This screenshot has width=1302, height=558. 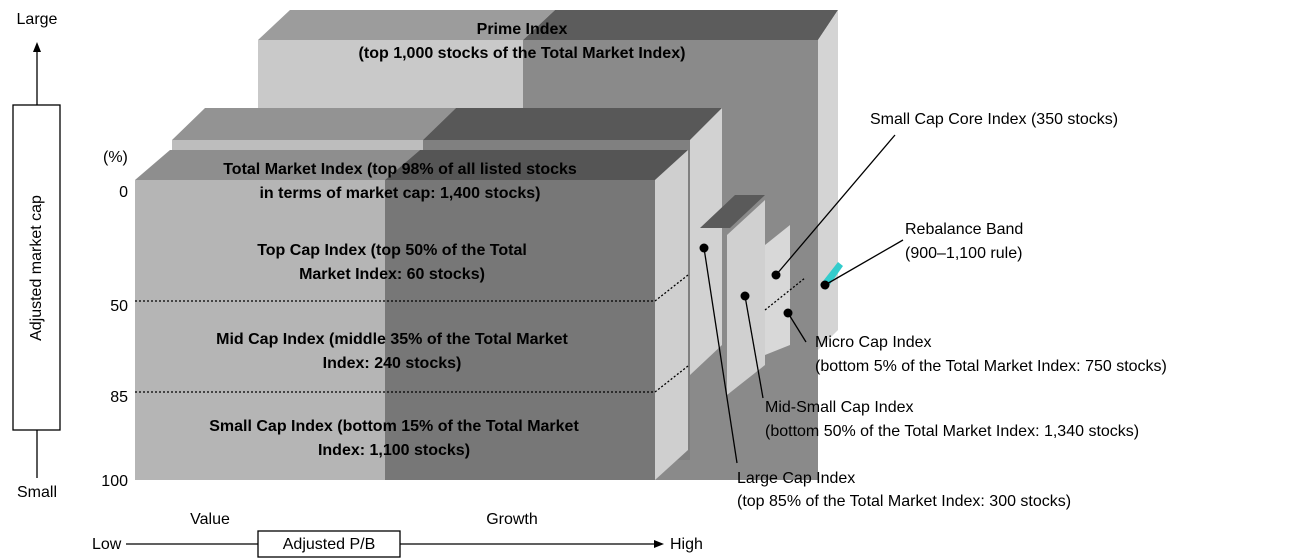 I want to click on callout-text: Large Cap Index, so click(x=796, y=478).